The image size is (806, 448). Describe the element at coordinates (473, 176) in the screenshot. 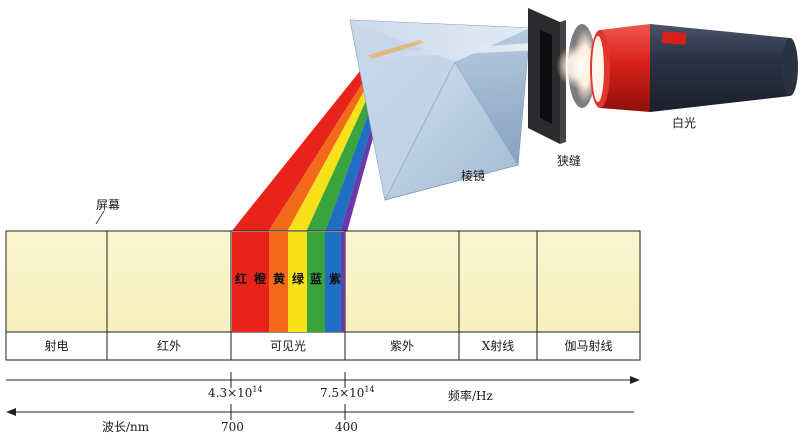

I see `prism-label: 棱镜` at that location.